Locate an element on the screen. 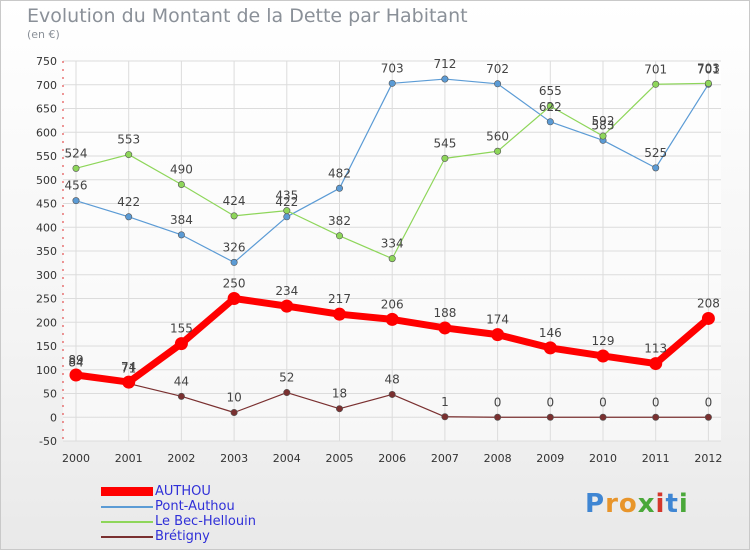 The image size is (750, 550). data-label: 712 is located at coordinates (444, 64).